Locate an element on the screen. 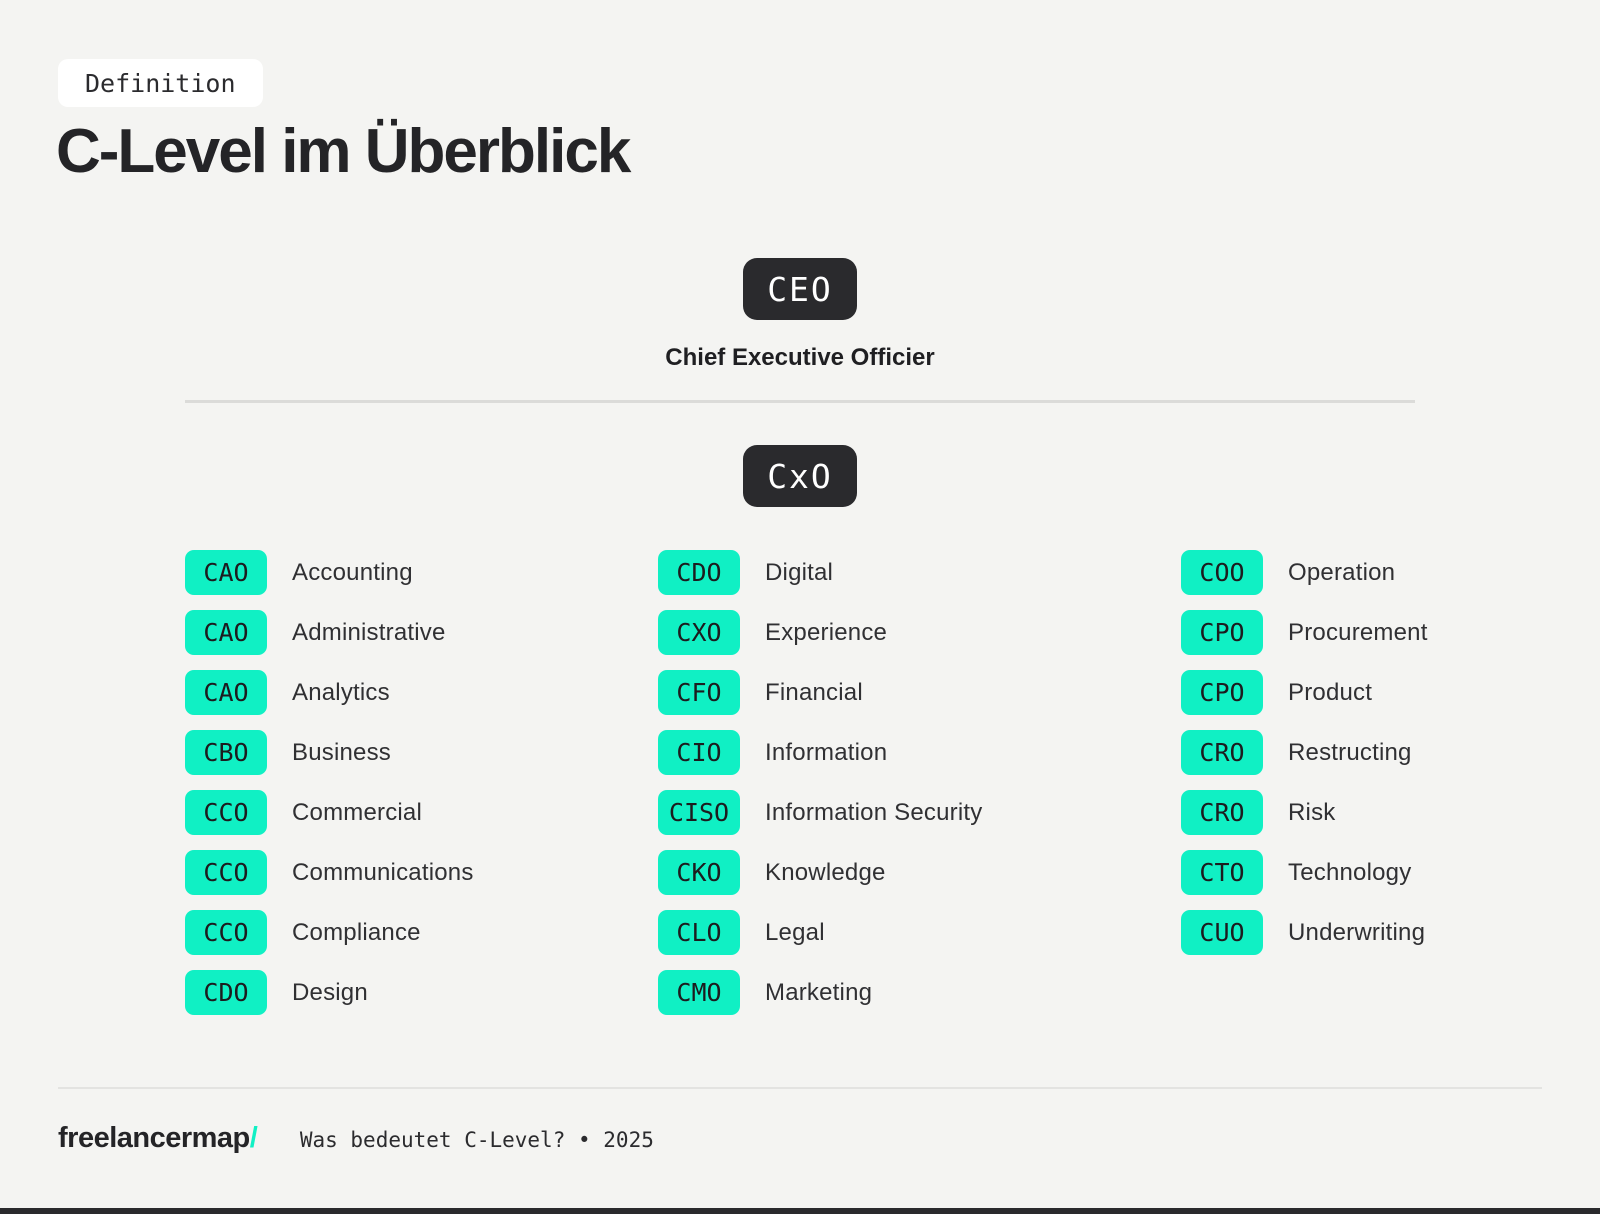  item-label: Information Security is located at coordinates (874, 812).